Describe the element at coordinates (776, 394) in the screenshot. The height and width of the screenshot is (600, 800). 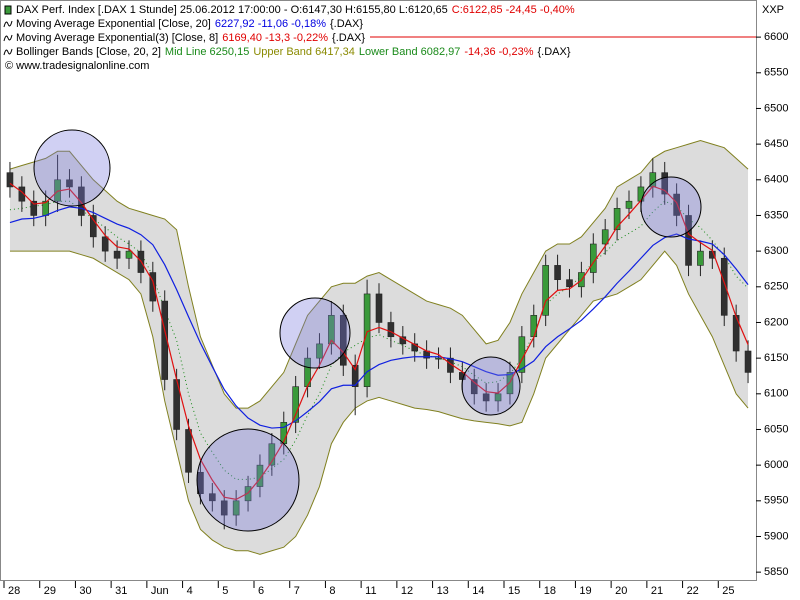
I see `y-tick-label: 6100` at that location.